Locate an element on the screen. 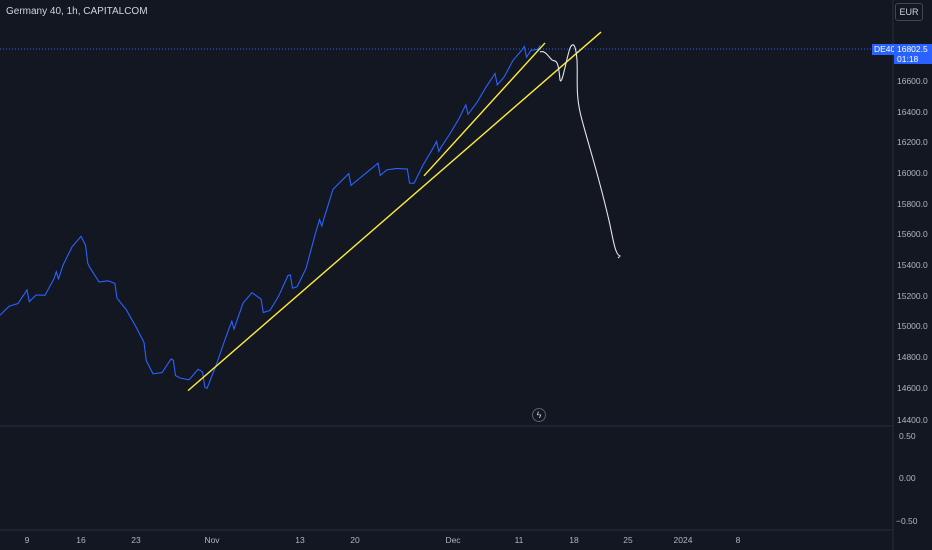  bolt-icon: ϟ is located at coordinates (539, 415).